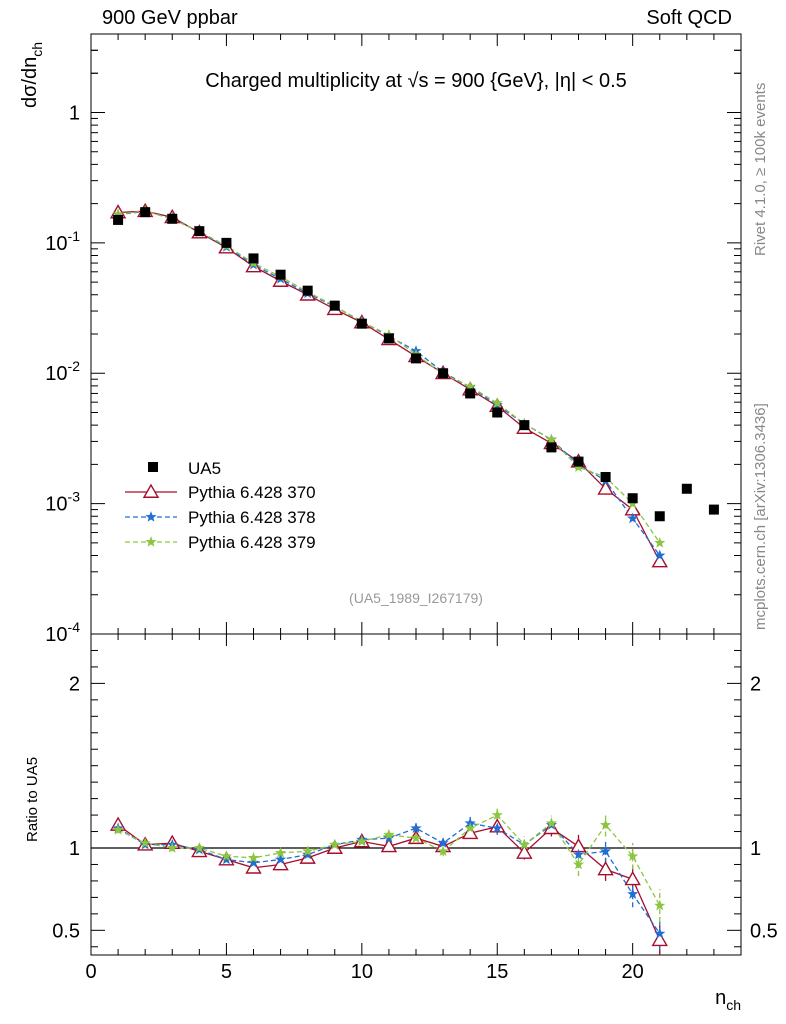 This screenshot has width=786, height=1024. What do you see at coordinates (66, 931) in the screenshot?
I see `ratio-tick-label-left: 0.5` at bounding box center [66, 931].